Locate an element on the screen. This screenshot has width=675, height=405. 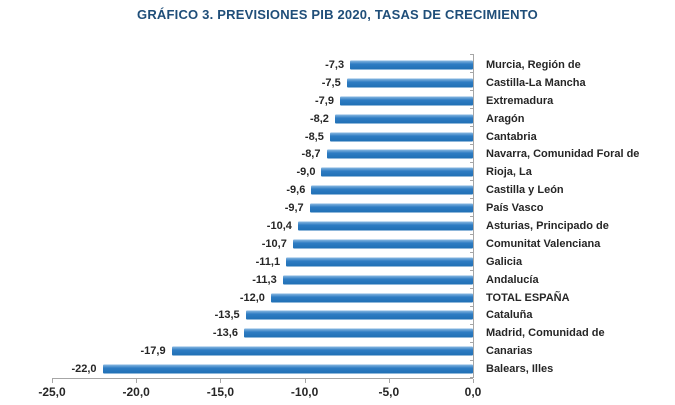
bar-value-label: -8,5 is located at coordinates (314, 136).